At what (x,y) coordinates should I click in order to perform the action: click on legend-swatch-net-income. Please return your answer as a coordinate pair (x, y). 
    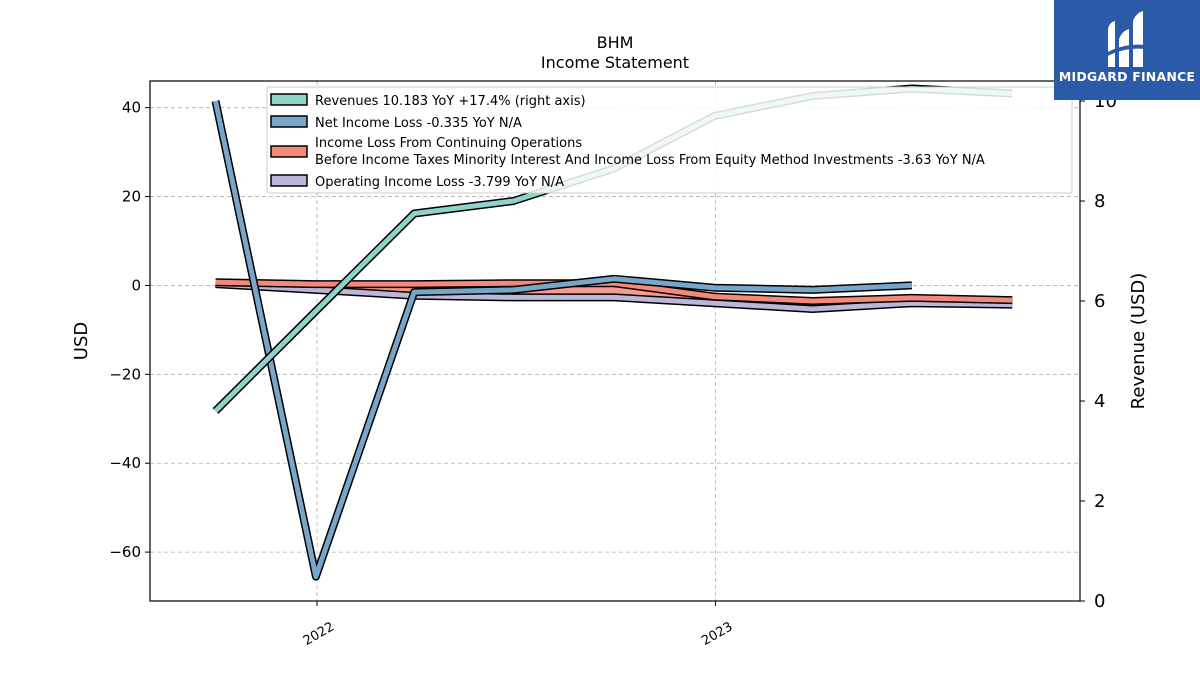
    Looking at the image, I should click on (289, 121).